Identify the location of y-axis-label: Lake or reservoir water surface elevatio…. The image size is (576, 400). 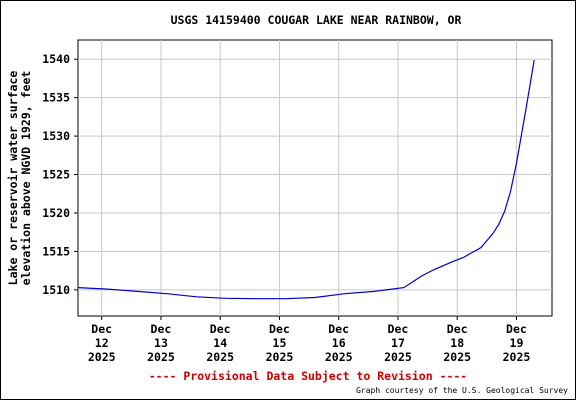
(19, 178).